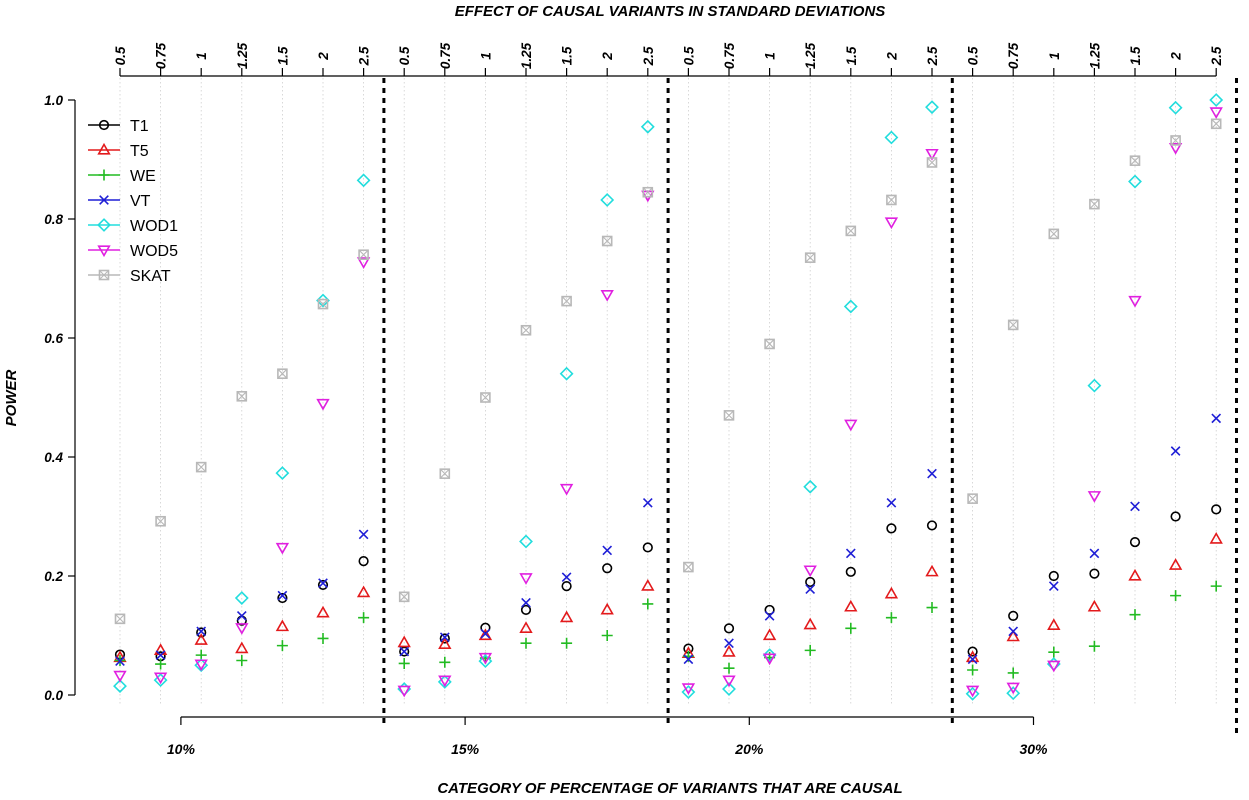  What do you see at coordinates (161, 55) in the screenshot?
I see `effect-size-tick-label: 0.75` at bounding box center [161, 55].